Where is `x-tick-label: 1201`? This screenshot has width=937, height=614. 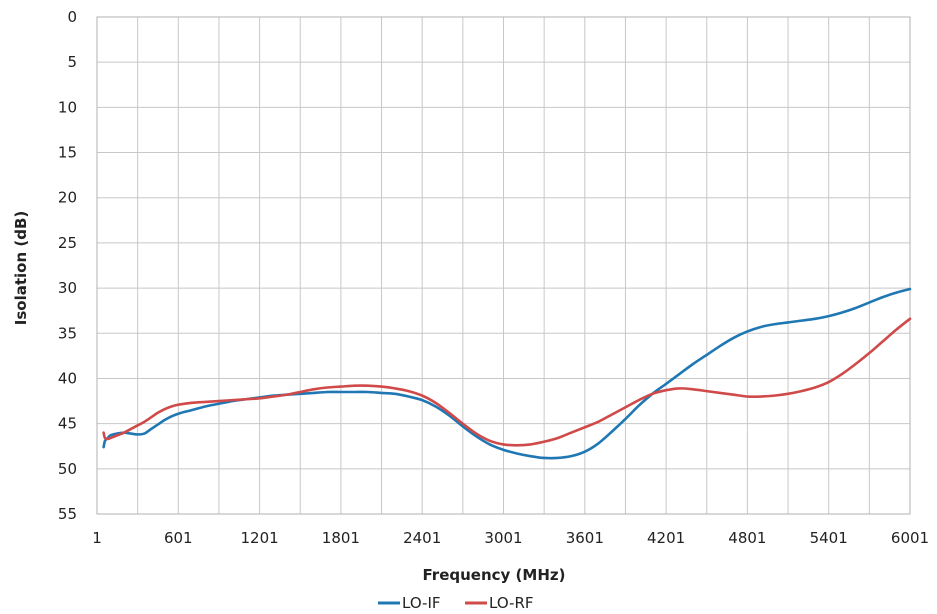
x-tick-label: 1201 is located at coordinates (260, 538).